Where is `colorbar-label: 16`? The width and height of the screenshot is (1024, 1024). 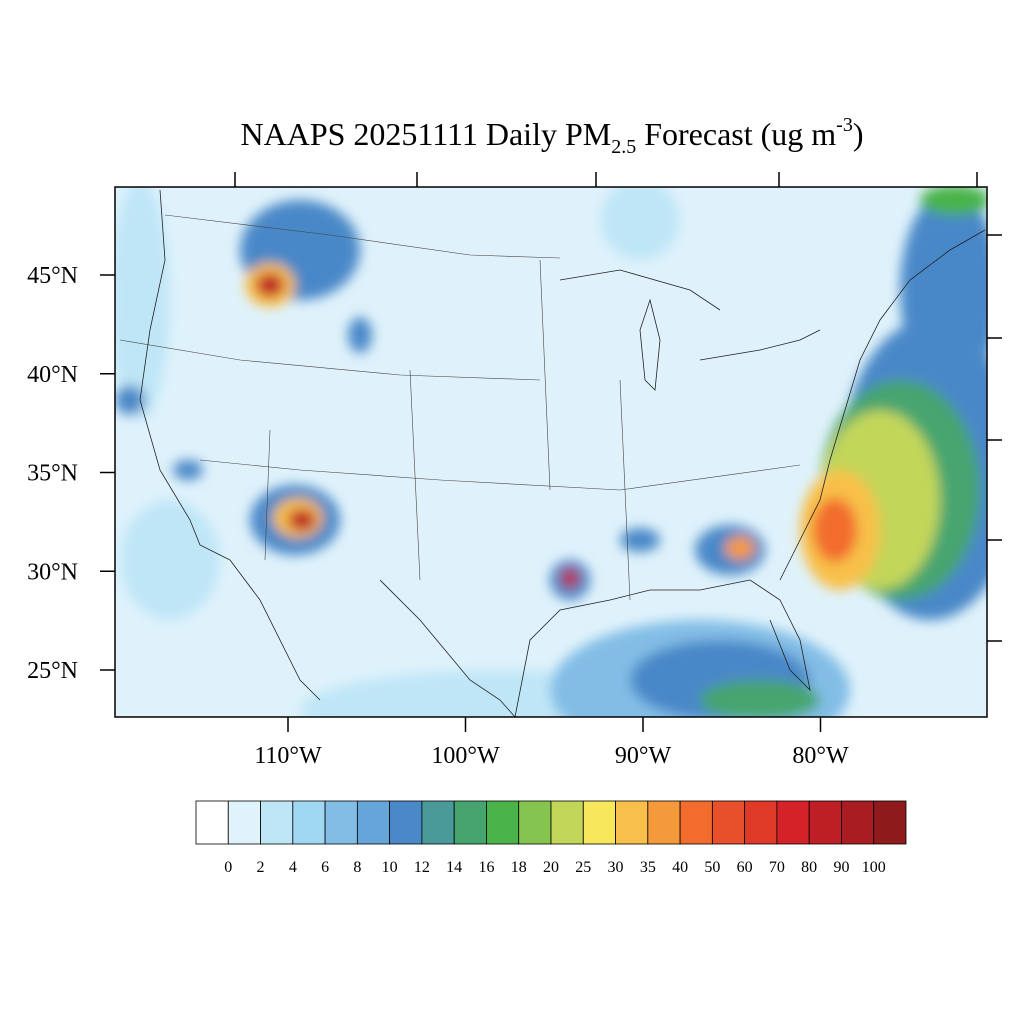 colorbar-label: 16 is located at coordinates (486, 867).